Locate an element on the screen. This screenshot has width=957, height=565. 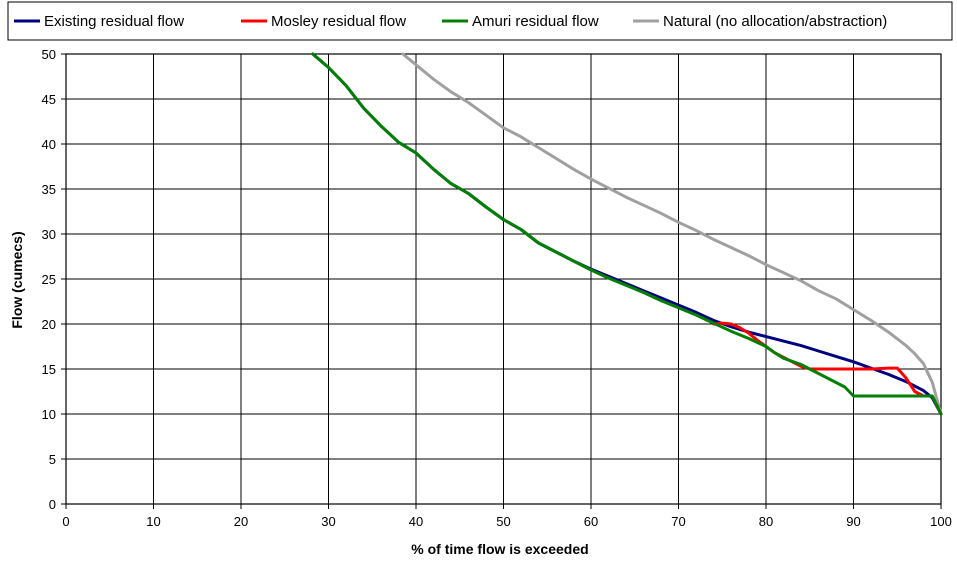
y-tick-label: 10 is located at coordinates (49, 414).